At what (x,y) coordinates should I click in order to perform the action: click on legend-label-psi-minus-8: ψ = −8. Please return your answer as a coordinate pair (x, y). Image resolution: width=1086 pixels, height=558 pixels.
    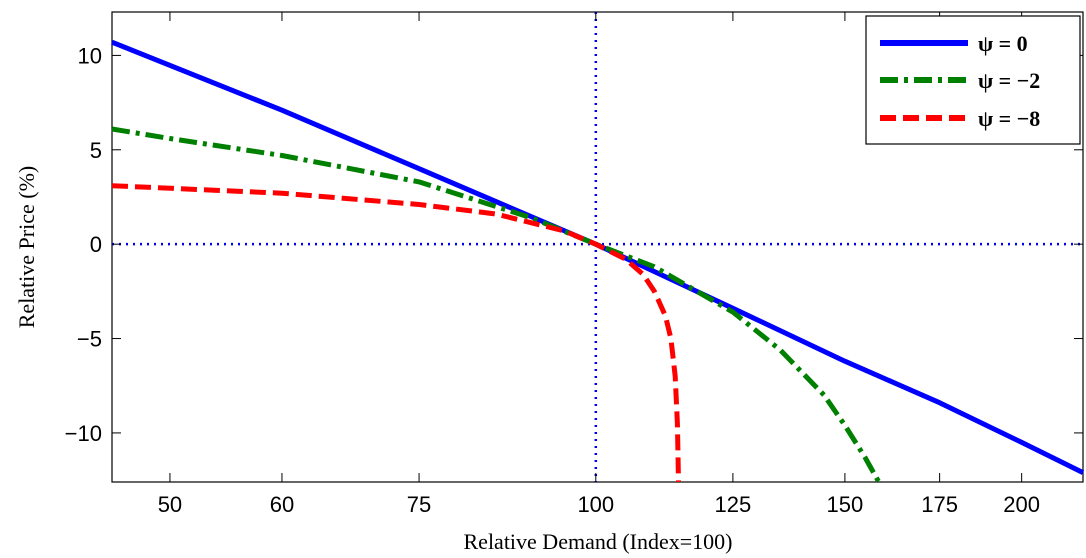
    Looking at the image, I should click on (1009, 118).